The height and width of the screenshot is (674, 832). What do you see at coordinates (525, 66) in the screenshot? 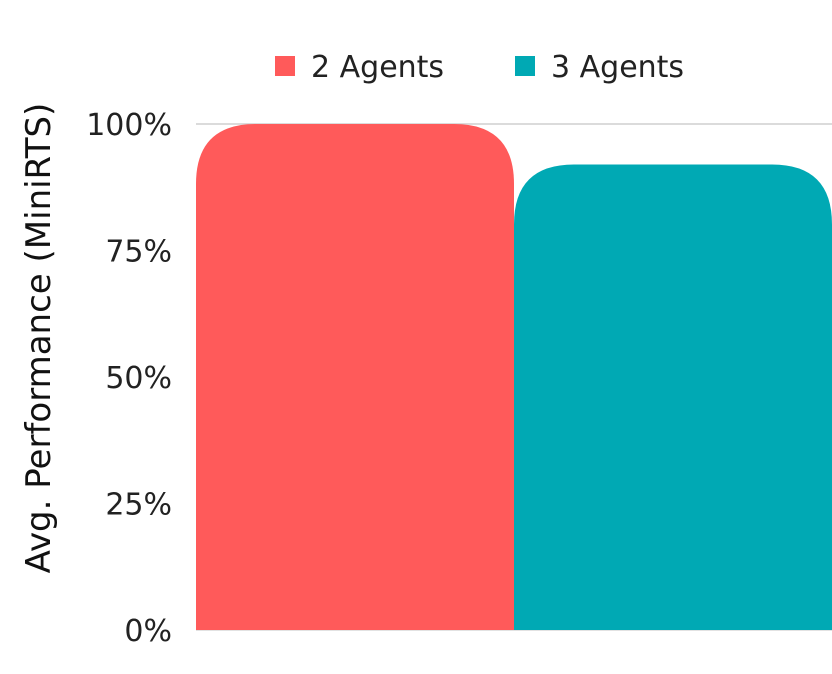
I see `legend-swatch-3-agents` at bounding box center [525, 66].